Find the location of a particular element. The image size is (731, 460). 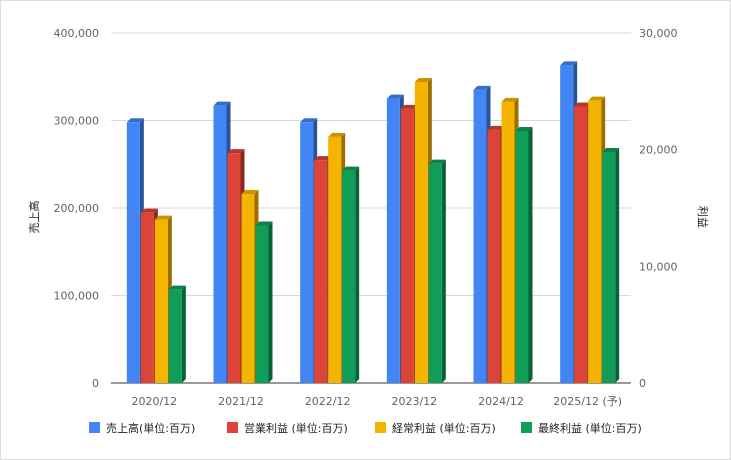

right-tick-label: 30,000 is located at coordinates (658, 33).